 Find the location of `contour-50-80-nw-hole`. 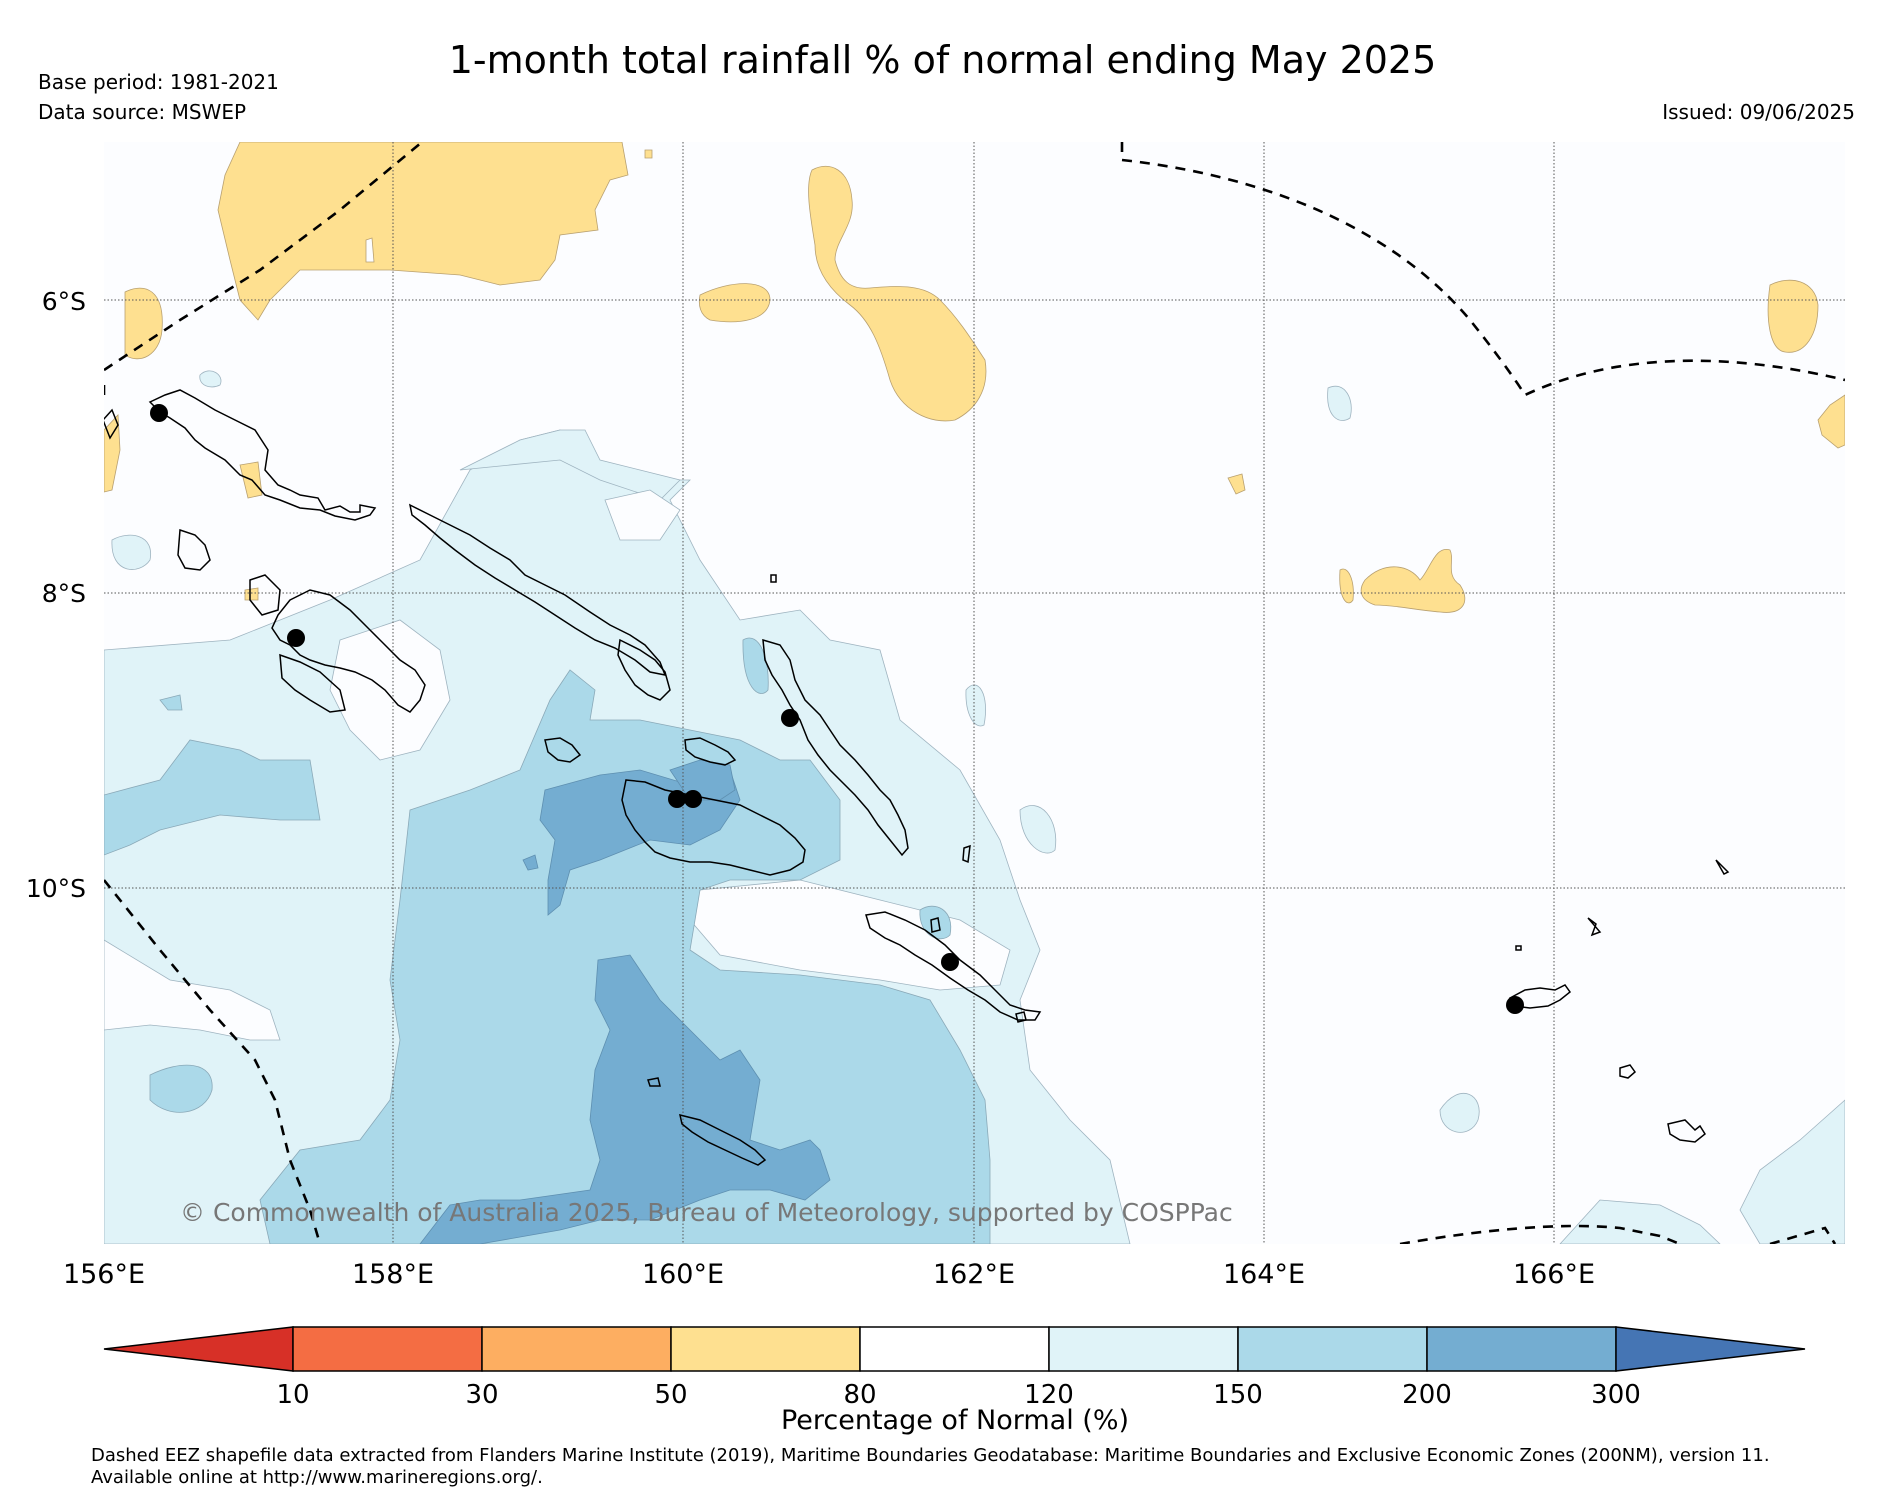

contour-50-80-nw-hole is located at coordinates (370, 250).